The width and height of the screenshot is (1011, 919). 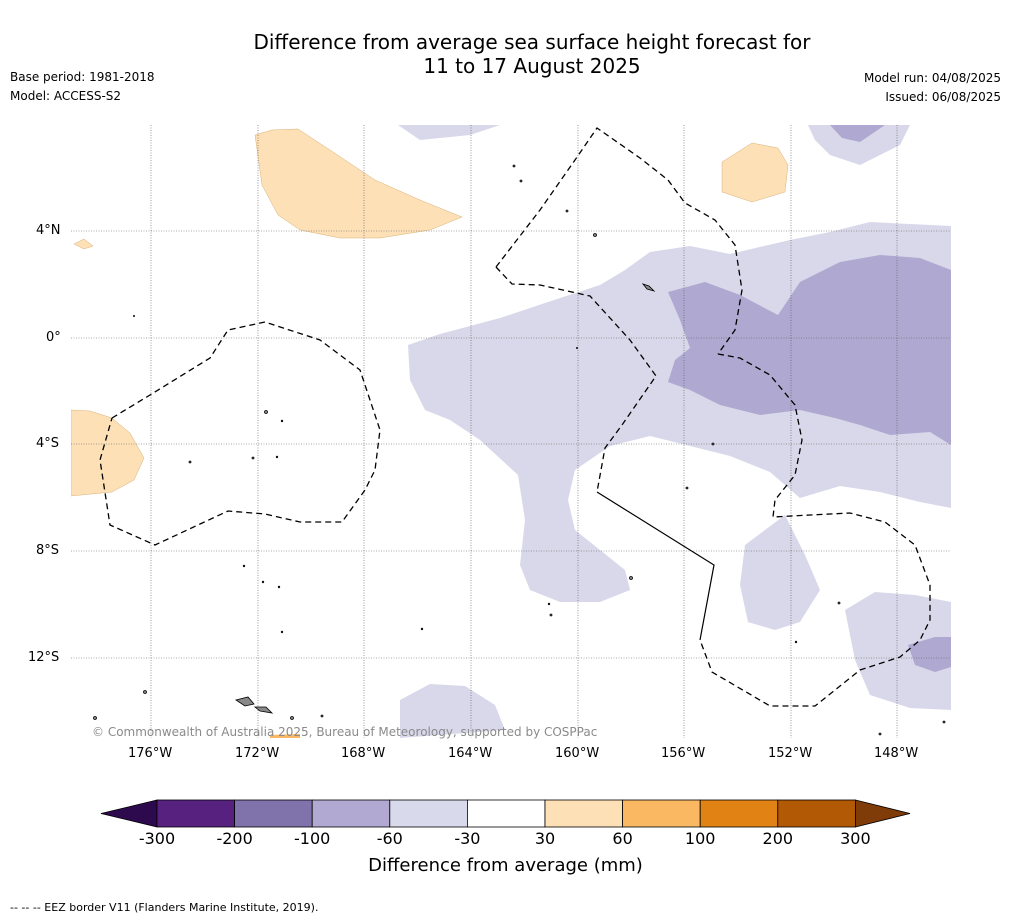 What do you see at coordinates (312, 838) in the screenshot?
I see `colorbar-tick-label: -100` at bounding box center [312, 838].